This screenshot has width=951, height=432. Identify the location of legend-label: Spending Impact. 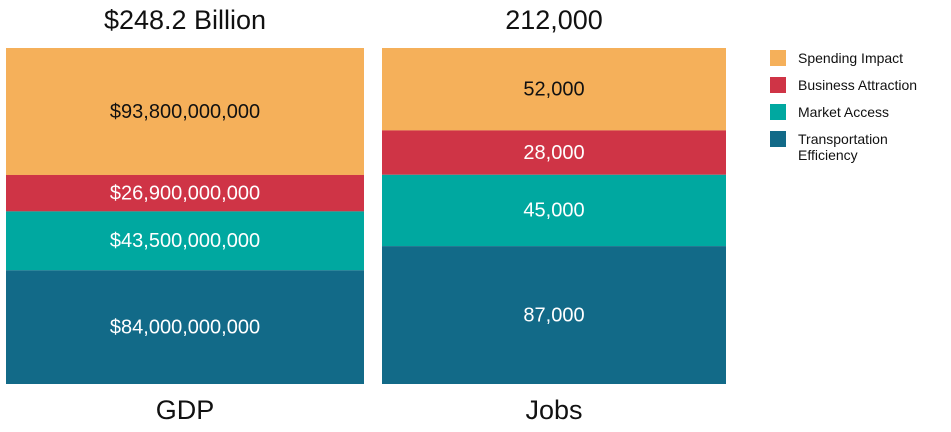
(851, 58).